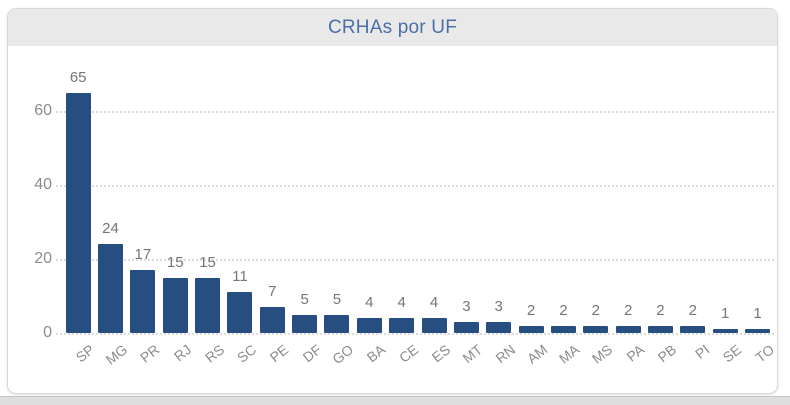 Image resolution: width=790 pixels, height=405 pixels. What do you see at coordinates (78, 77) in the screenshot?
I see `bar-value-label: 65` at bounding box center [78, 77].